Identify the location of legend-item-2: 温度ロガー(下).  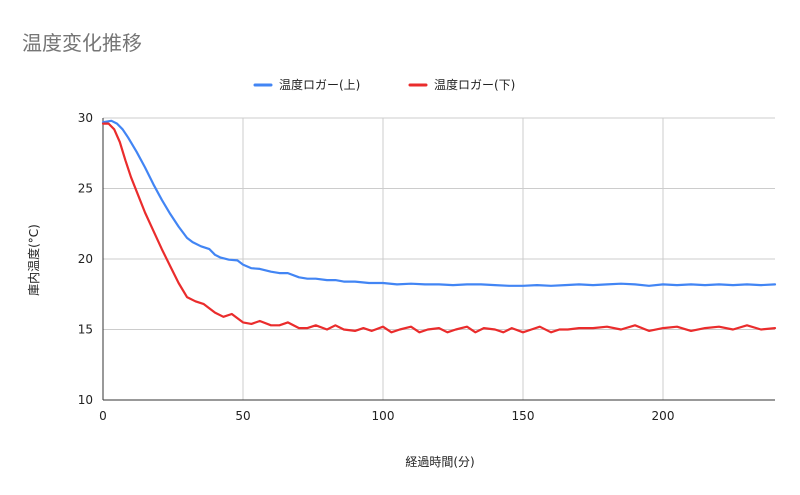
(461, 84).